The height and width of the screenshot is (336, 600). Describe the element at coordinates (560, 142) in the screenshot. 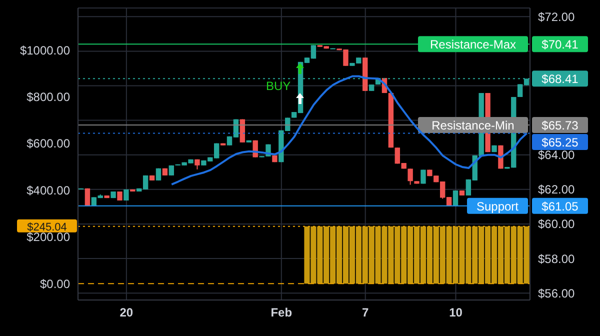

I see `ref-line-label: $65.25` at that location.